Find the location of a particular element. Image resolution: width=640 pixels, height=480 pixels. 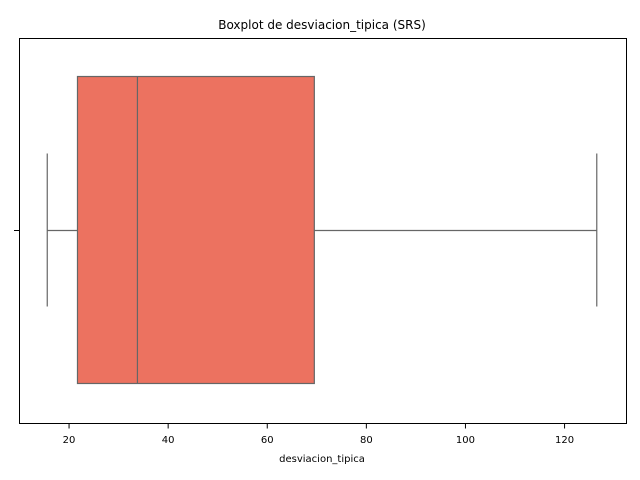

x-axis-label: desviacion_tipica is located at coordinates (322, 459).